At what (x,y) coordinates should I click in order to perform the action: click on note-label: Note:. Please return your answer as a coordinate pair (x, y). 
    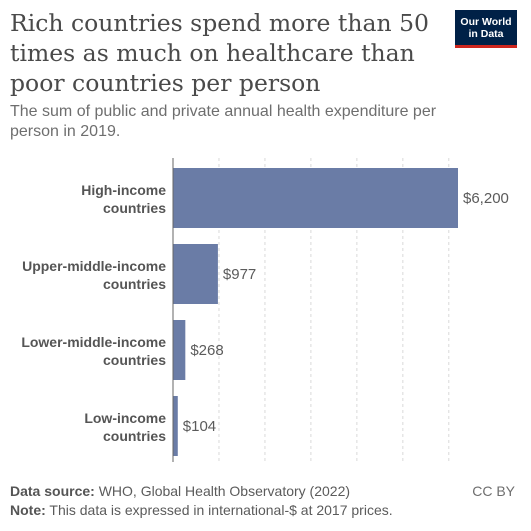
    Looking at the image, I should click on (28, 510).